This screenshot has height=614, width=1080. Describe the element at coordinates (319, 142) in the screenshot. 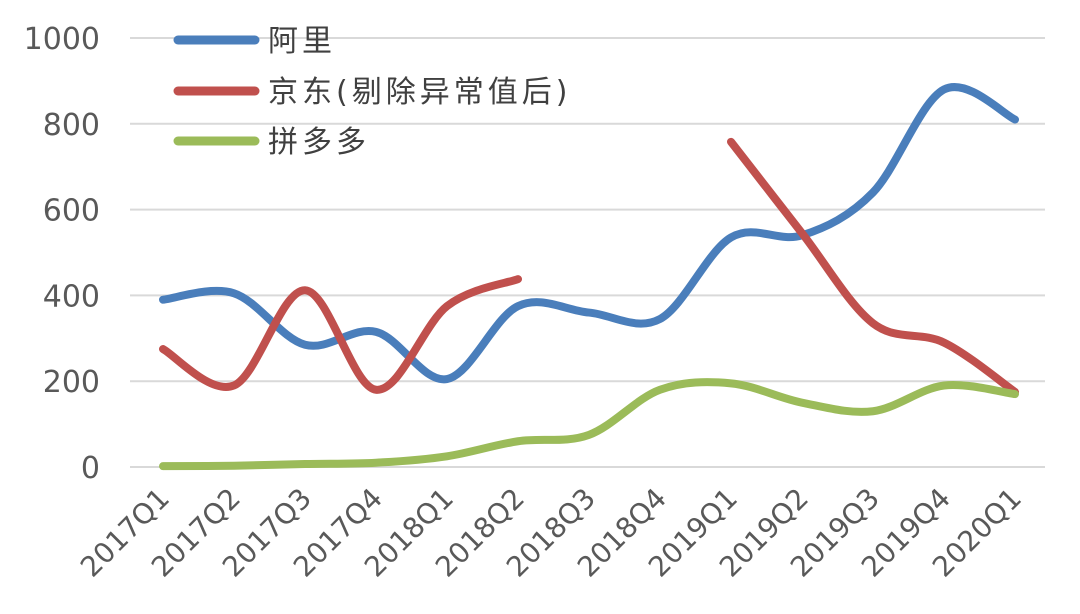

I see `legend-label: 拼多多` at that location.